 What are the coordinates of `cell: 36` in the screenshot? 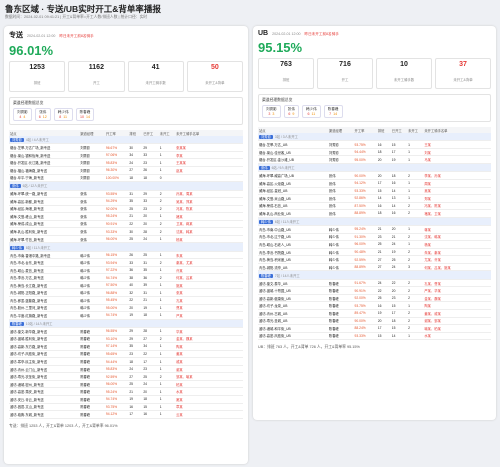 It's located at (150, 277).